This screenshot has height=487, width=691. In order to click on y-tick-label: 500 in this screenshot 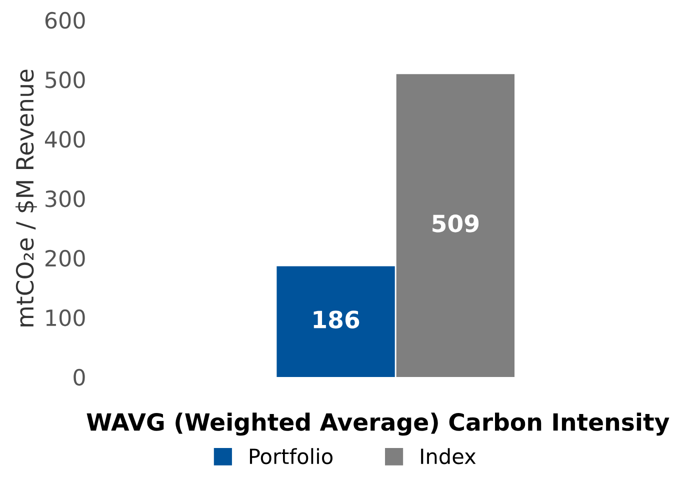, I will do `click(65, 79)`.